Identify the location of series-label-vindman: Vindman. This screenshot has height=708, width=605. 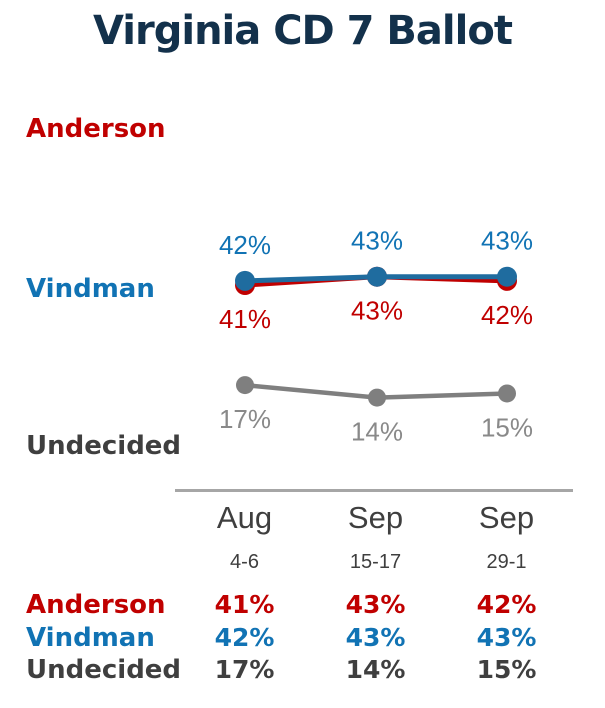
(90, 289).